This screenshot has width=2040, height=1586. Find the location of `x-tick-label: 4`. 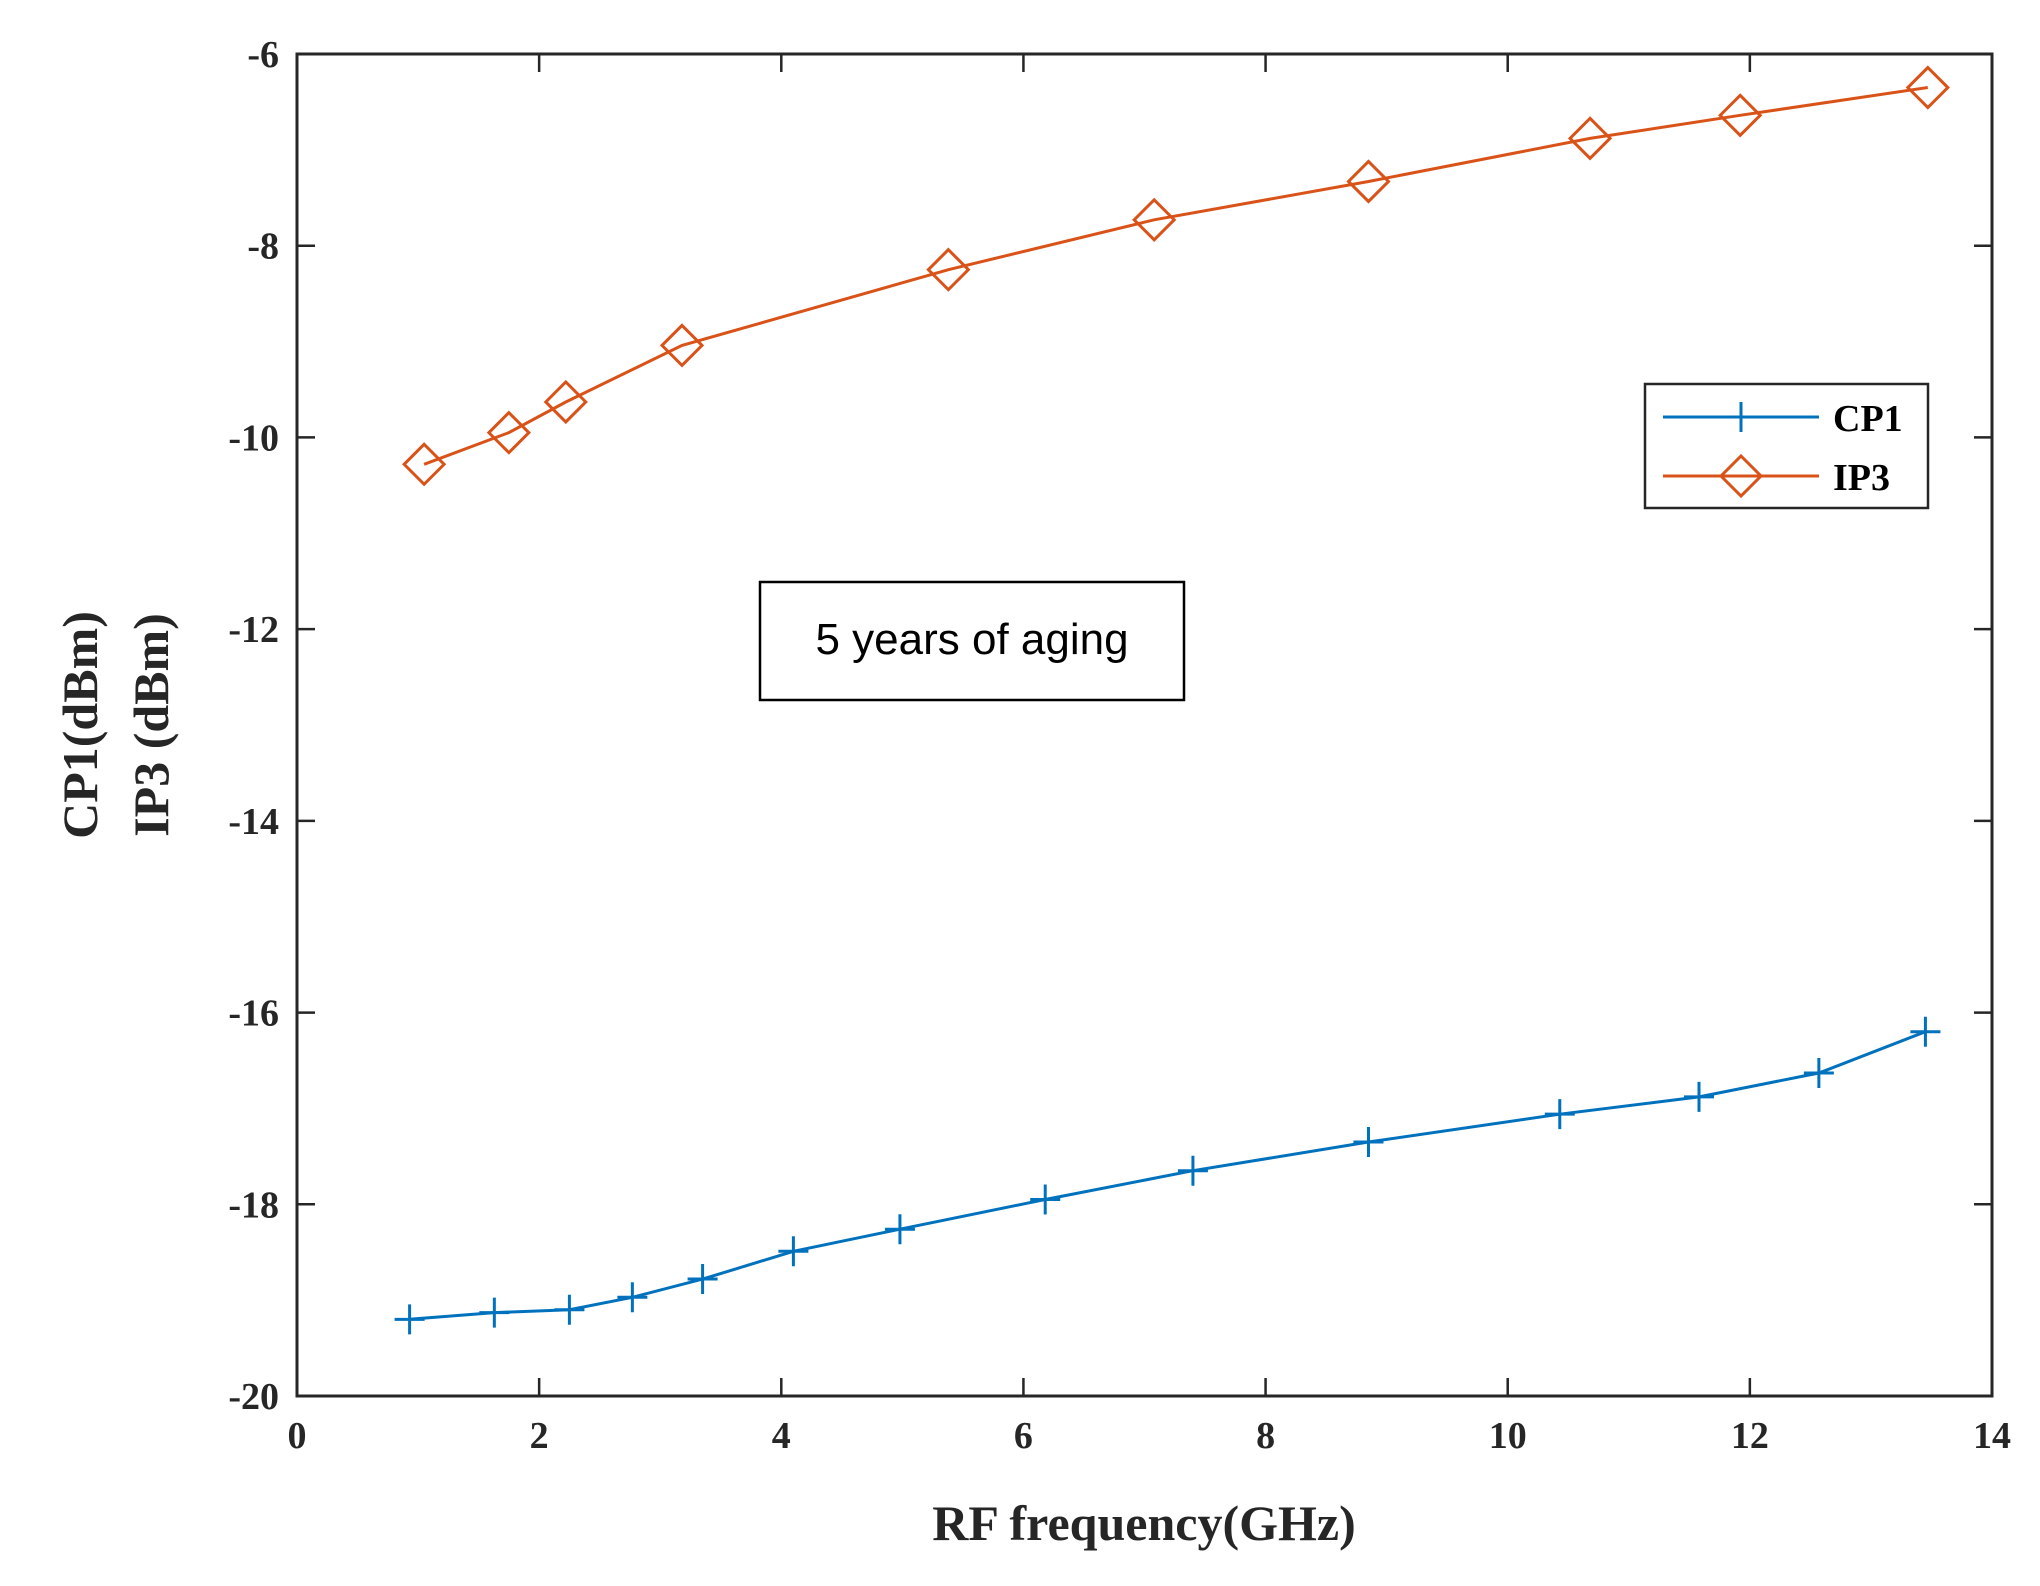

x-tick-label: 4 is located at coordinates (781, 1436).